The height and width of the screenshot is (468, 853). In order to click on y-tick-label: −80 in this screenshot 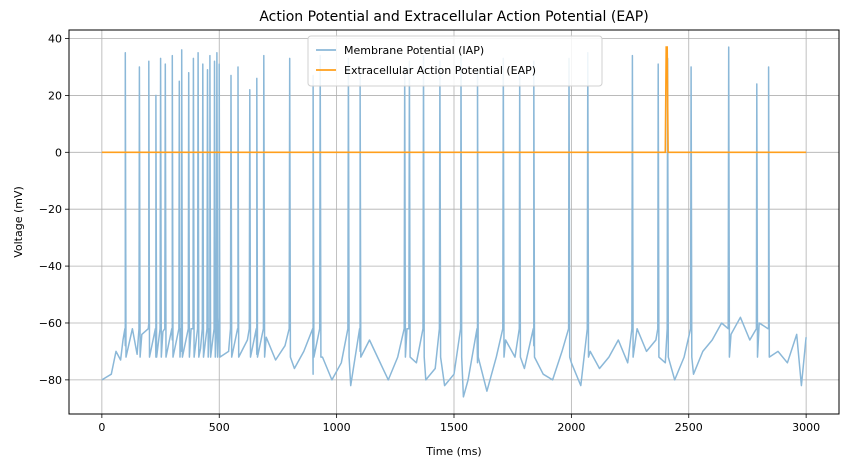, I will do `click(50, 380)`.